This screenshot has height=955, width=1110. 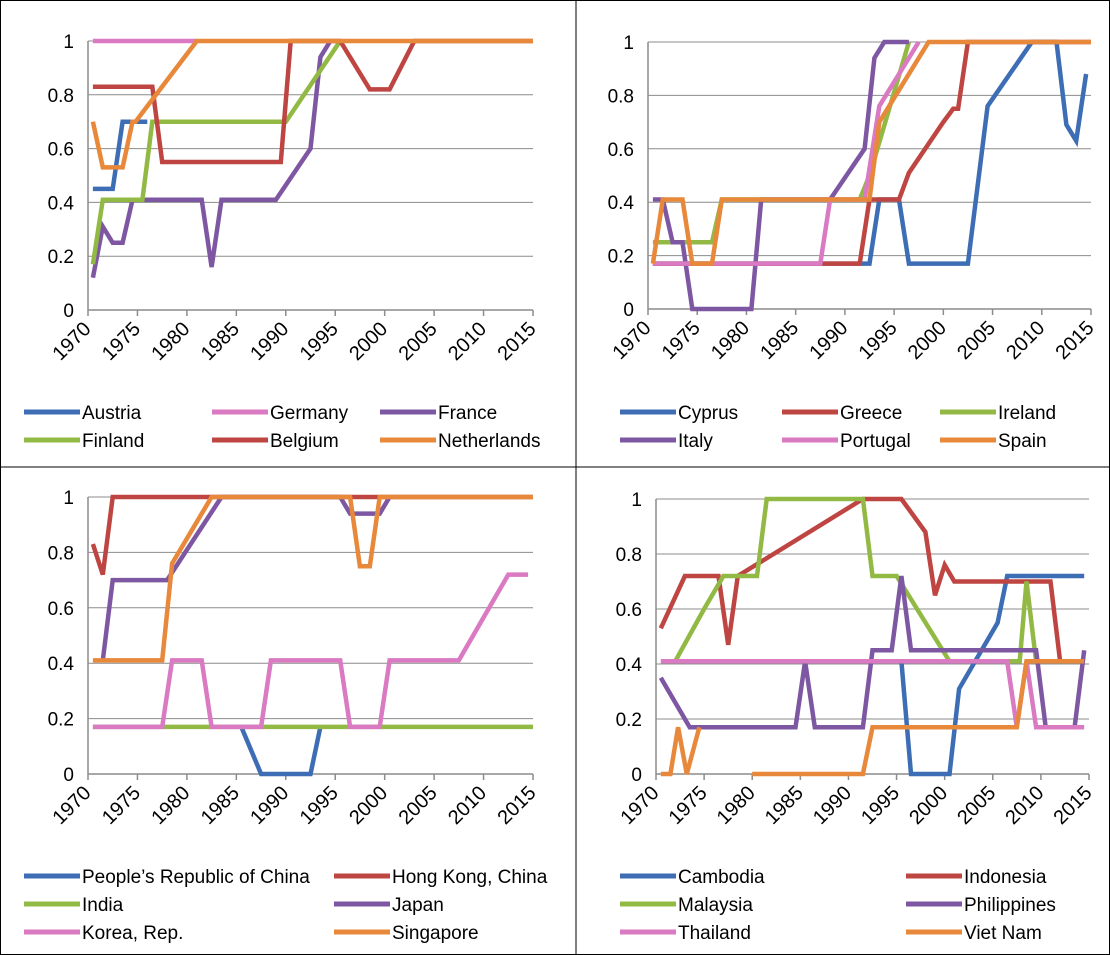 What do you see at coordinates (1010, 905) in the screenshot?
I see `legend-label: Philippines` at bounding box center [1010, 905].